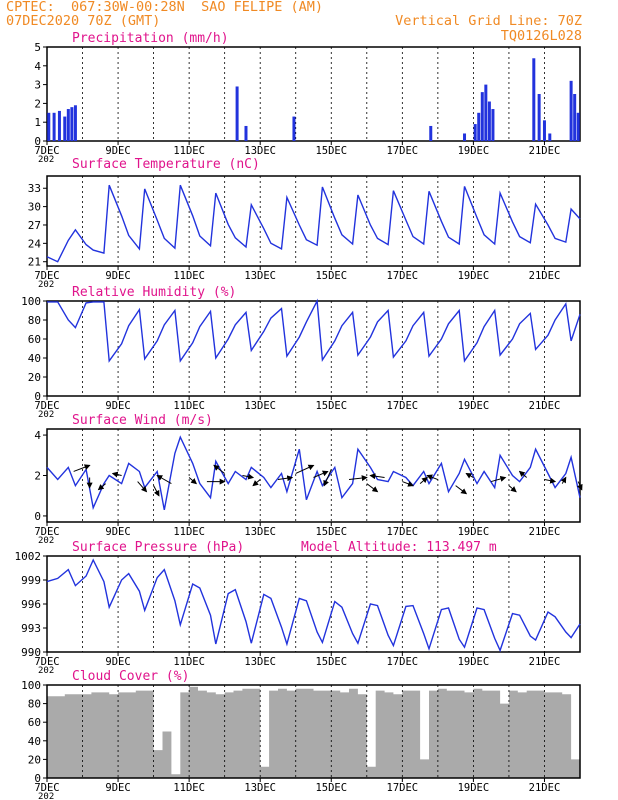  Describe the element at coordinates (189, 276) in the screenshot. I see `x-tick-label-temp: 11DEC` at that location.